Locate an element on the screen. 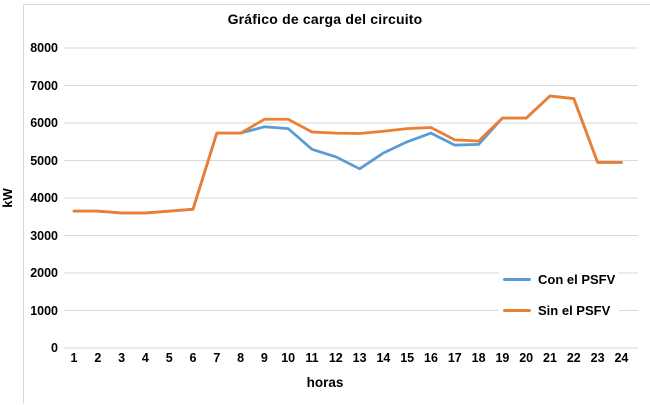 This screenshot has width=650, height=405. x-tick-label-23: 23 is located at coordinates (597, 358).